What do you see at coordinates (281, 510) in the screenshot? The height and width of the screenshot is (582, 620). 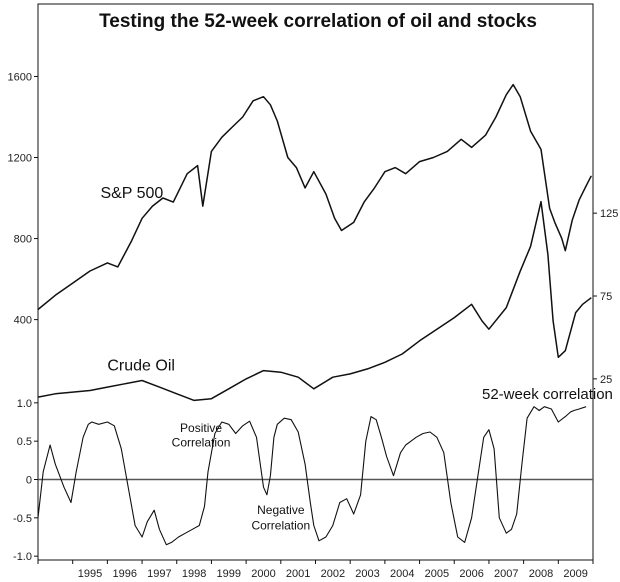 I see `annotation-label: Negative` at bounding box center [281, 510].